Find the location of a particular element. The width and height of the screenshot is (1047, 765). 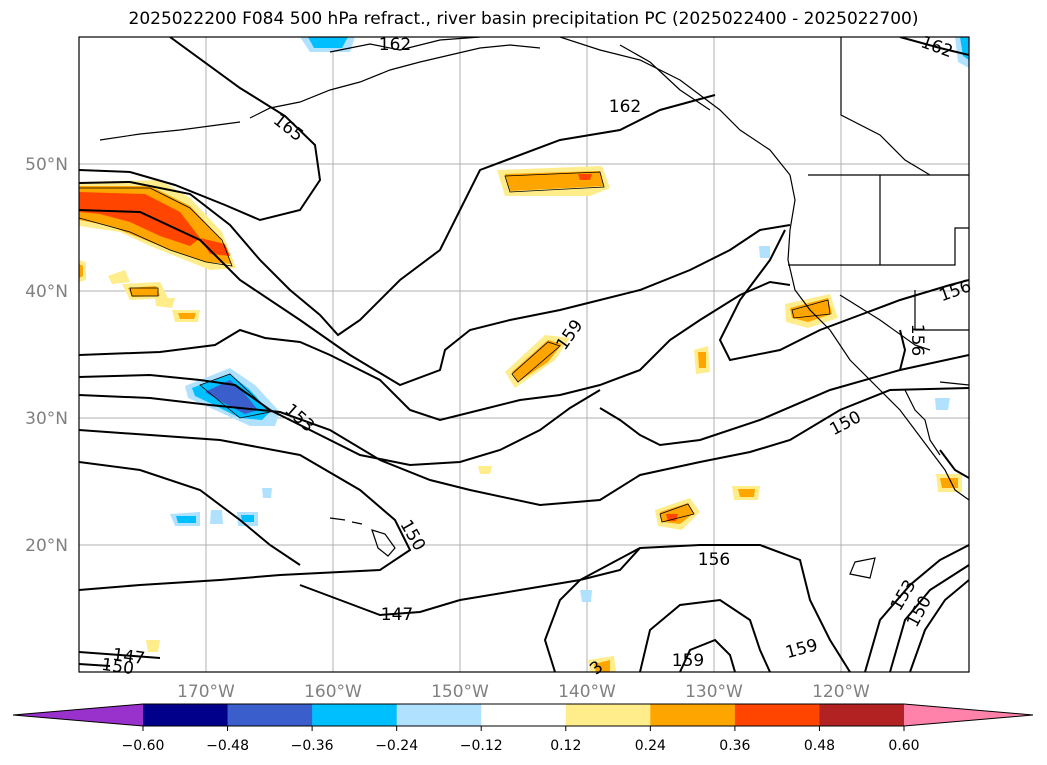

lat-label: 40°N is located at coordinates (46, 292).